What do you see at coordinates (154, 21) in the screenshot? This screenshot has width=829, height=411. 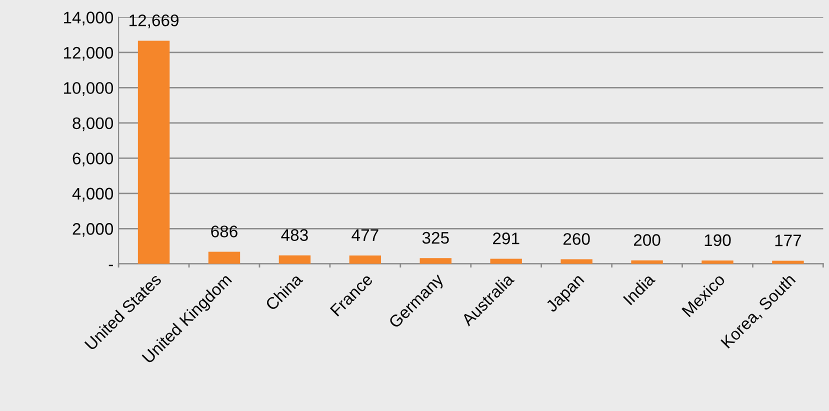 I see `data-label: 12,669` at bounding box center [154, 21].